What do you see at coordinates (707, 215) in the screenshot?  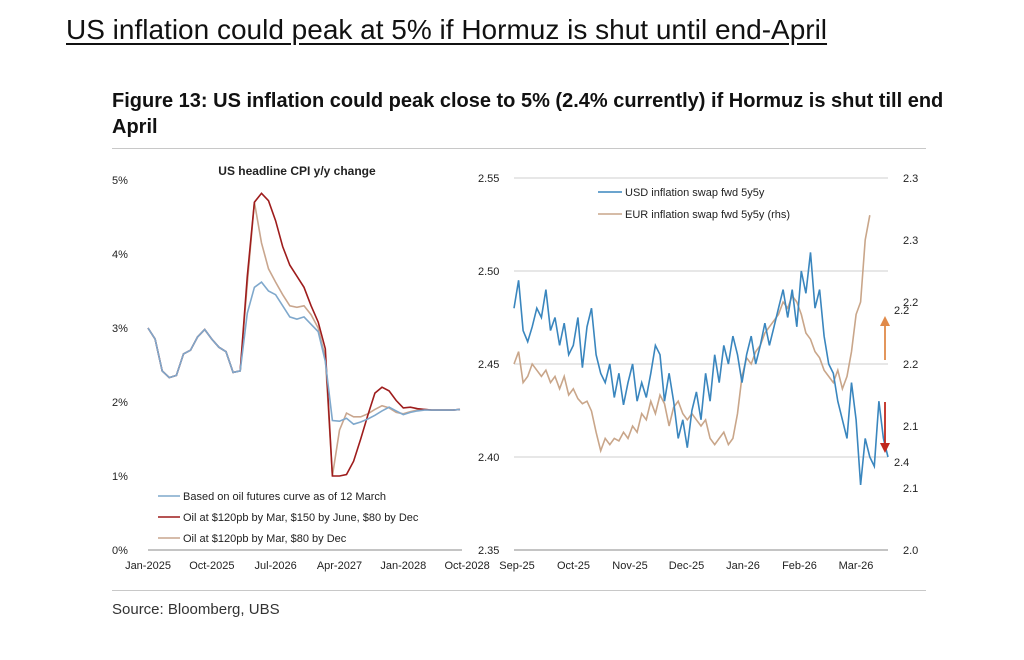 I see `right-legend-label: EUR inflation swap fwd 5y5y (rhs)` at bounding box center [707, 215].